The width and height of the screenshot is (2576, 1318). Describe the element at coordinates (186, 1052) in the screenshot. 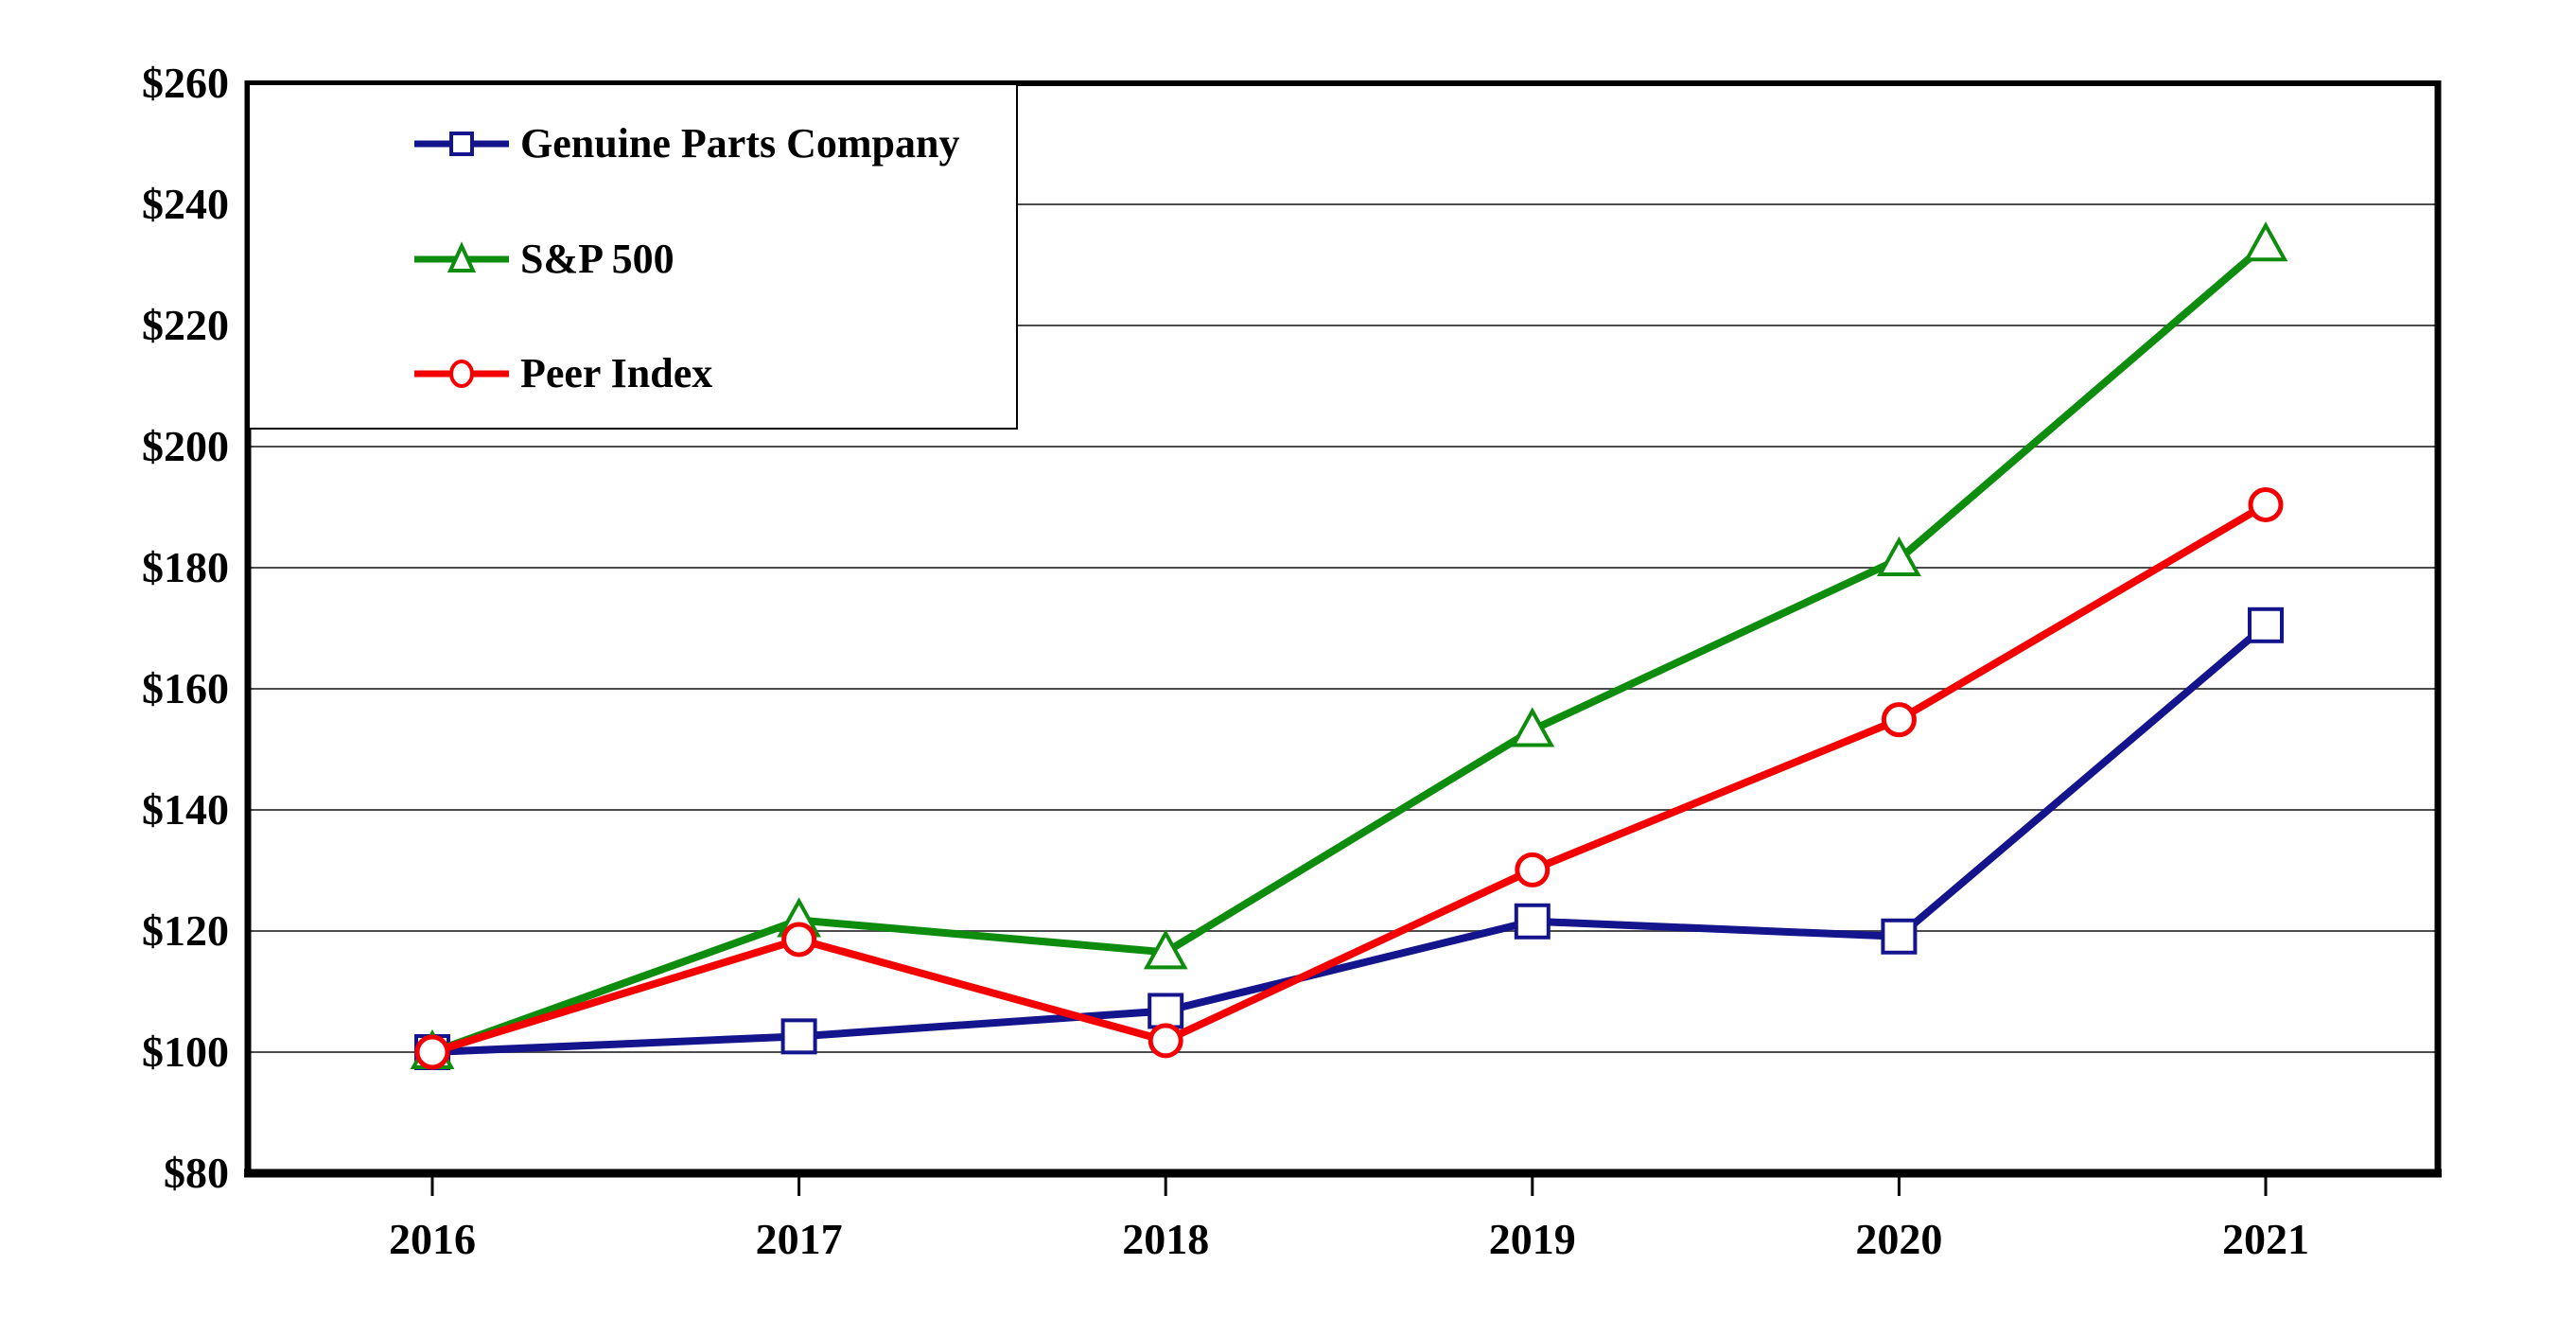

I see `y-tick-label: $100` at that location.